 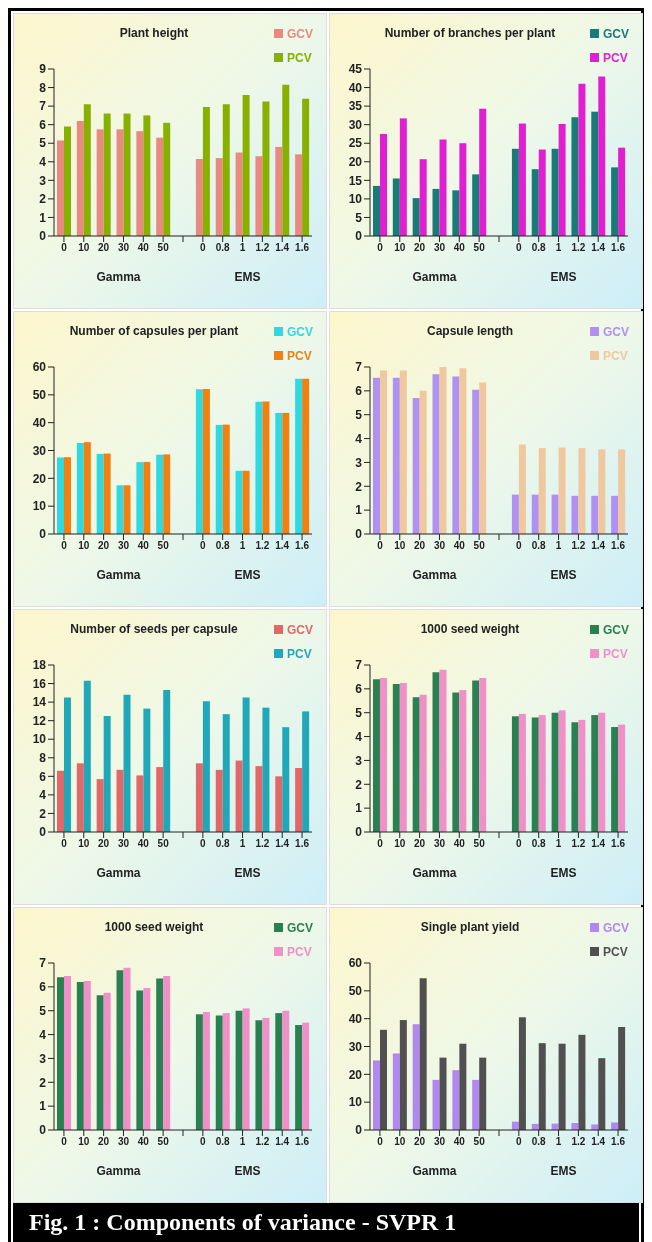 I want to click on y-tick-label: 12, so click(x=39, y=720).